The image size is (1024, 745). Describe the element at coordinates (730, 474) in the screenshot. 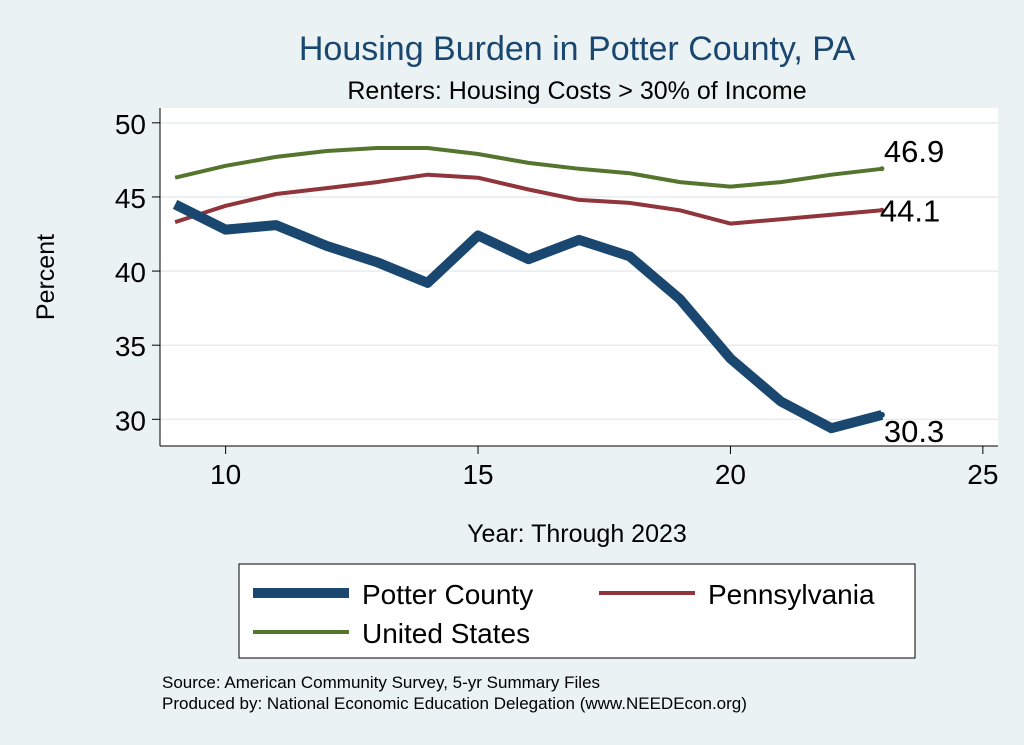

I see `x-tick-label: 20` at that location.